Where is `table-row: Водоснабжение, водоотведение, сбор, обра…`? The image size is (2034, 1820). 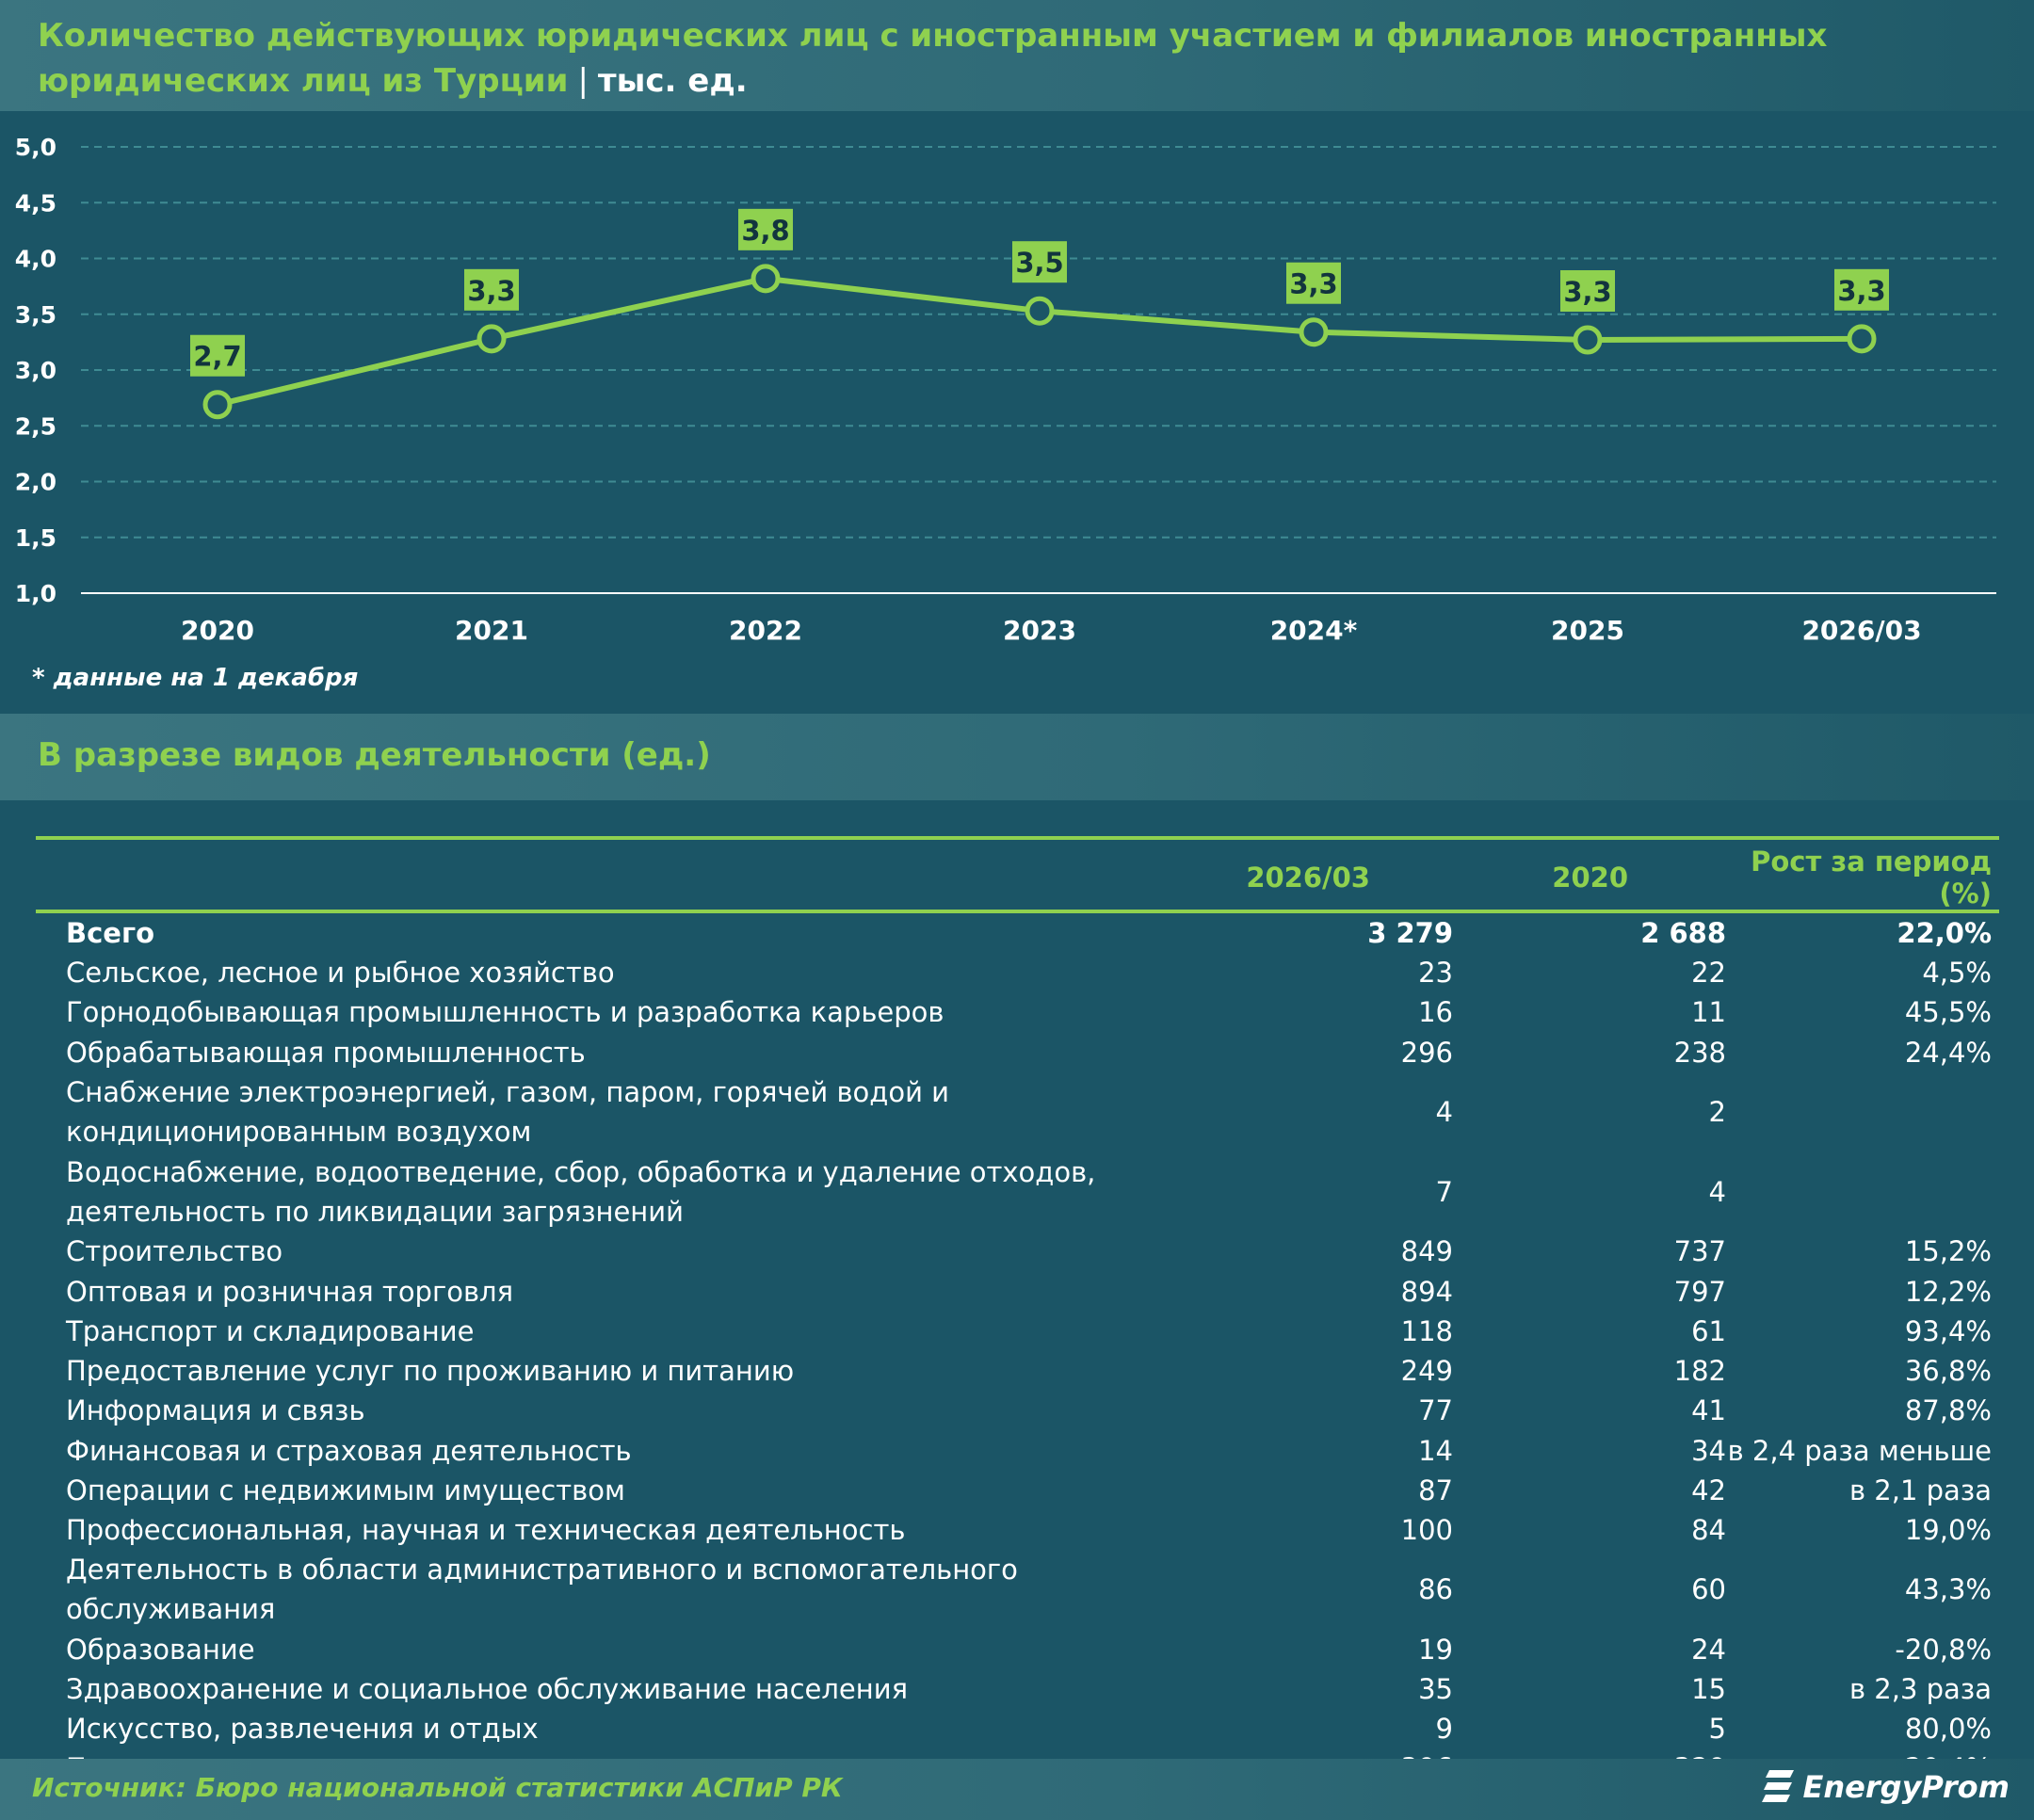 table-row: Водоснабжение, водоотведение, сбор, обра… is located at coordinates (1018, 1192).